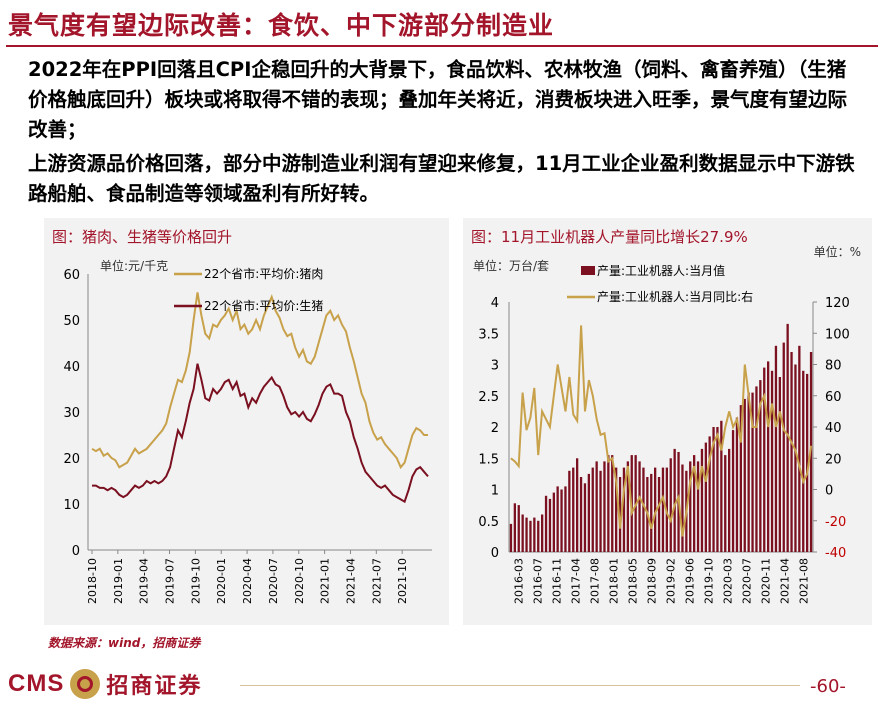 Image resolution: width=882 pixels, height=704 pixels. What do you see at coordinates (36, 683) in the screenshot?
I see `logo-text: CMS` at bounding box center [36, 683].